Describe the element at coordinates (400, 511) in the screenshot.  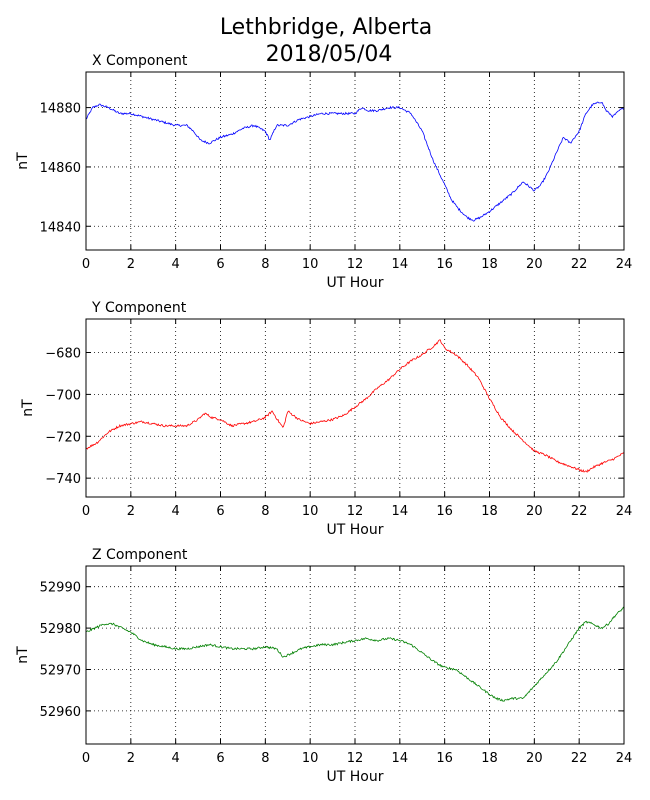
I see `plot-y-xtick-label: 14` at that location.